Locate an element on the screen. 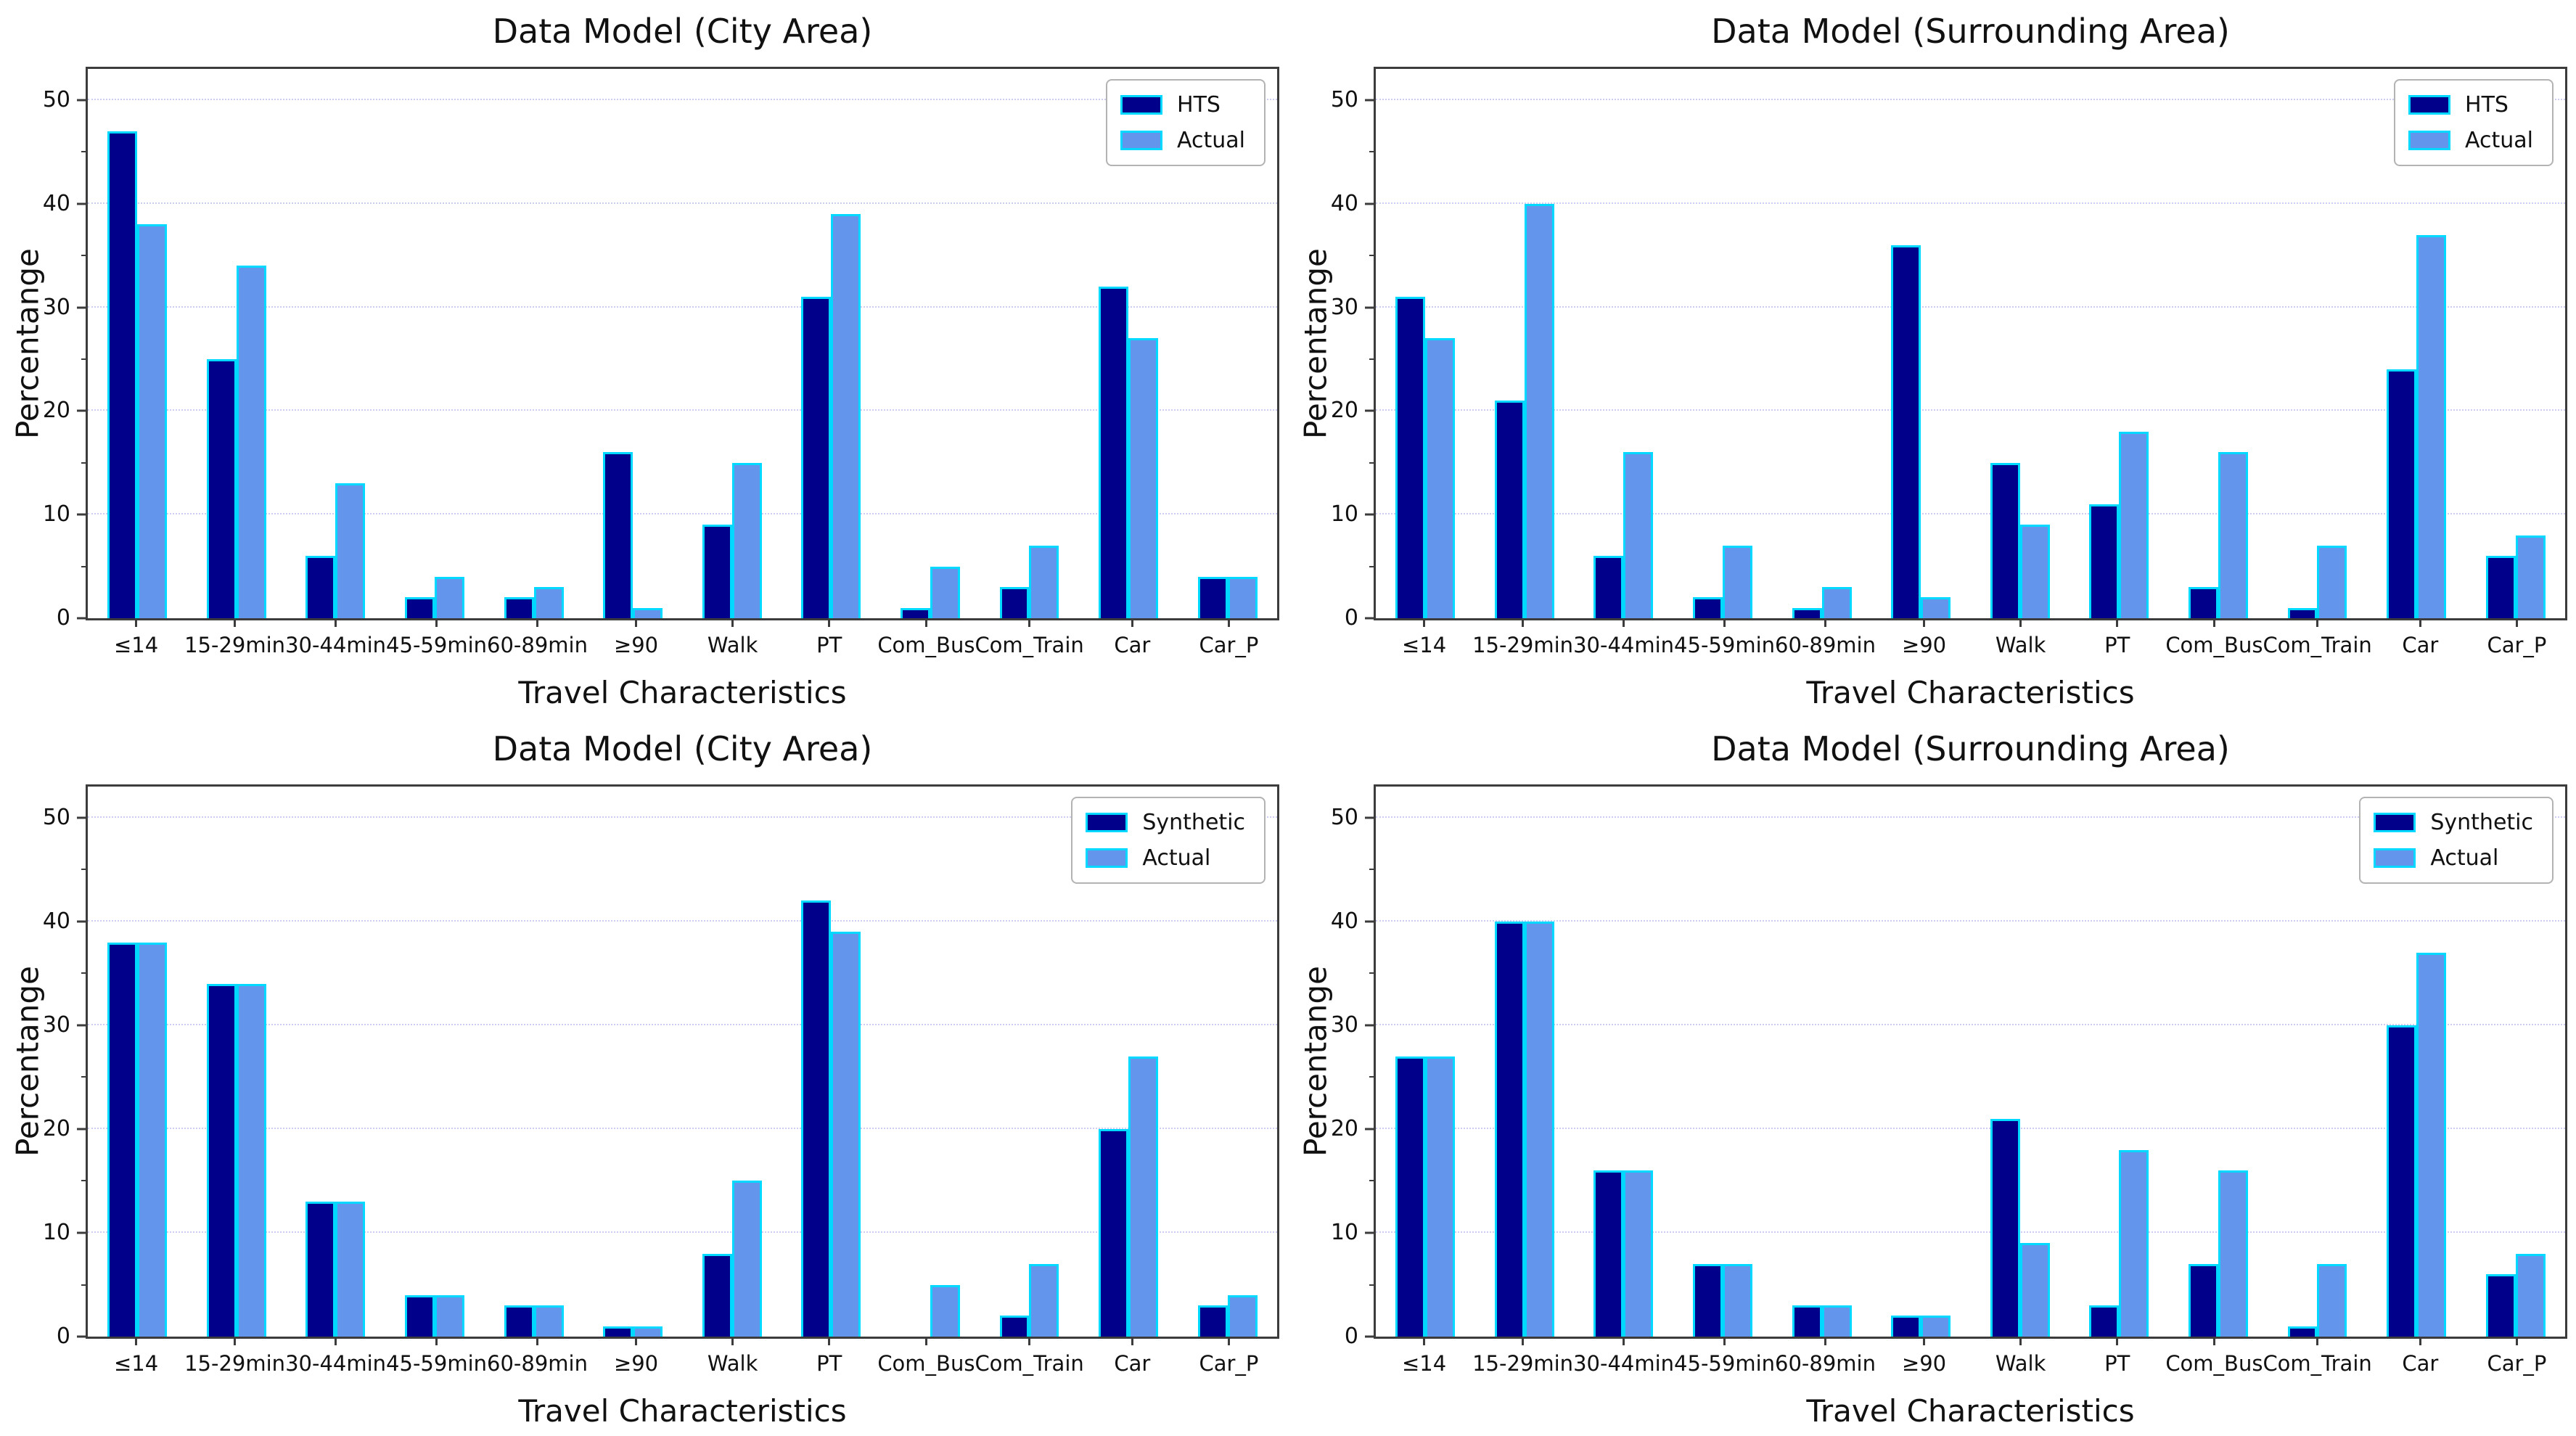 The image size is (2576, 1436). x-tick-label: ≤14 is located at coordinates (1424, 645).